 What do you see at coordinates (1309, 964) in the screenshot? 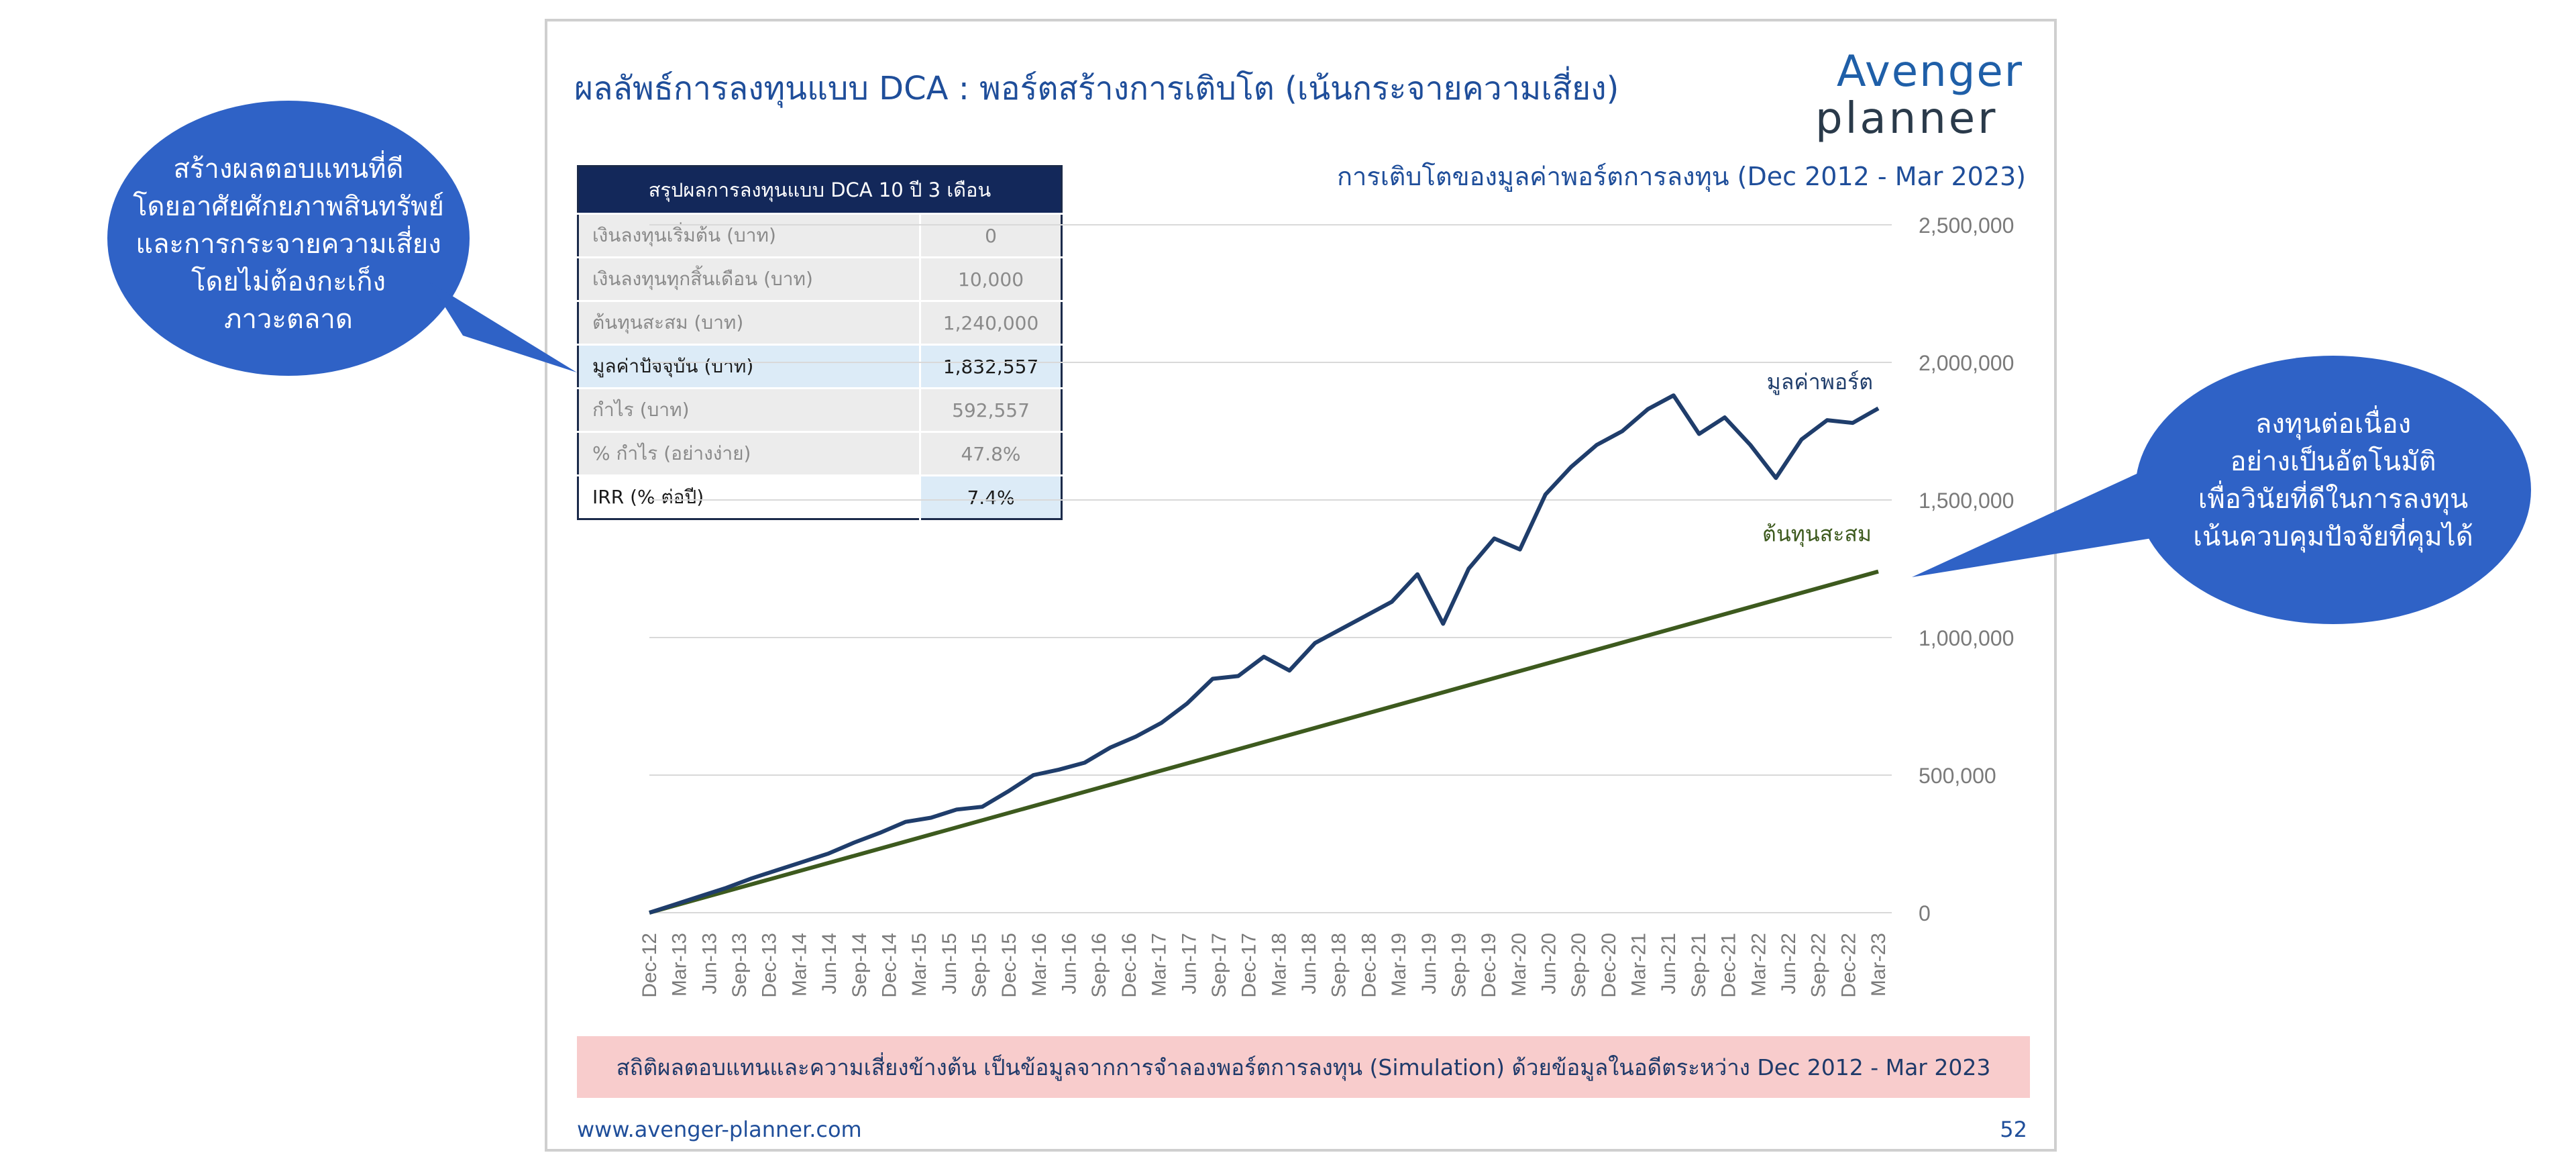
I see `x-tick-label: Jun-18` at bounding box center [1309, 964].